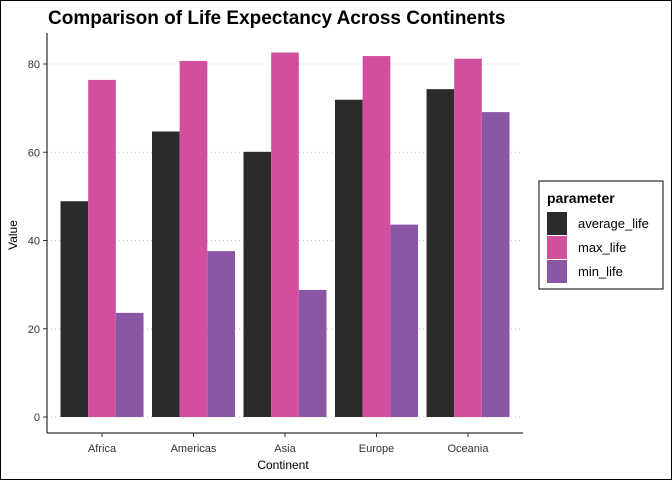  I want to click on y-tick-label-4: 80, so click(34, 65).